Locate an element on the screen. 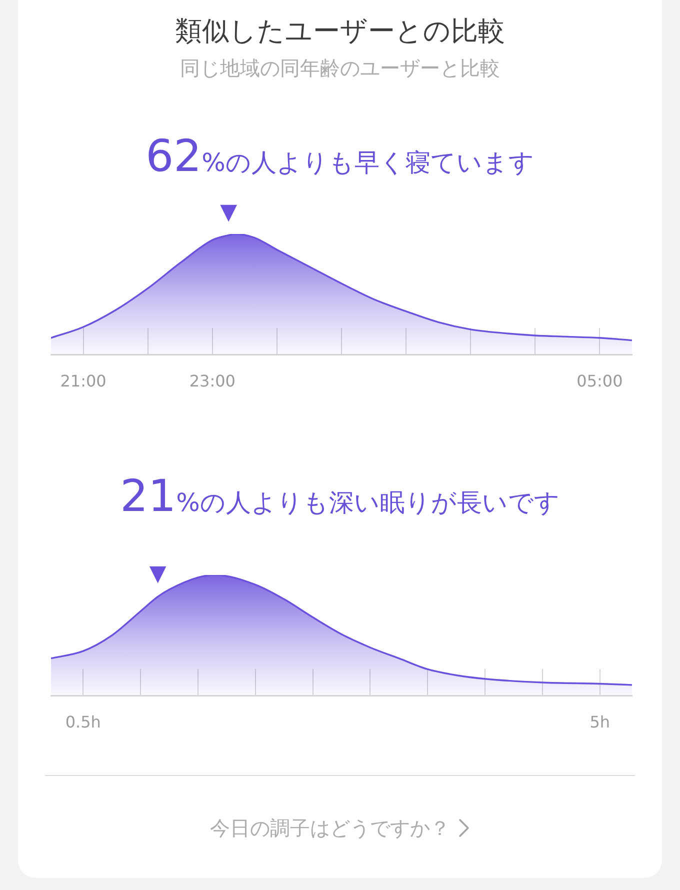  x-tick-label: 5h is located at coordinates (600, 722).